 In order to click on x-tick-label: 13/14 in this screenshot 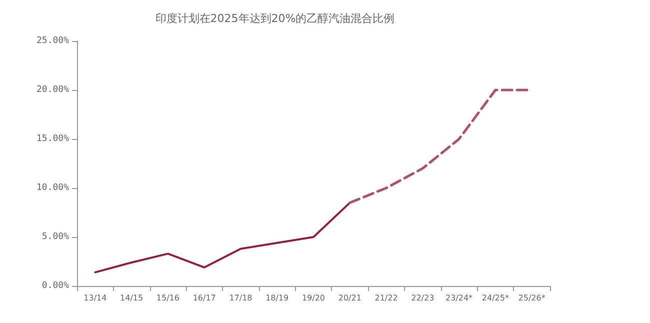, I will do `click(95, 298)`.